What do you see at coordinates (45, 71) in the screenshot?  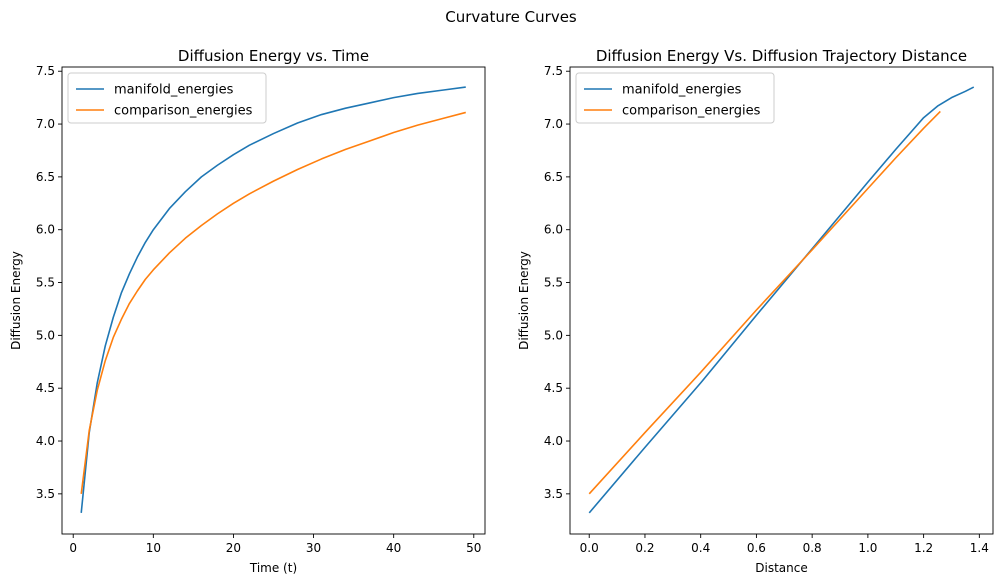 I see `left-y-tick-label: 7.5` at bounding box center [45, 71].